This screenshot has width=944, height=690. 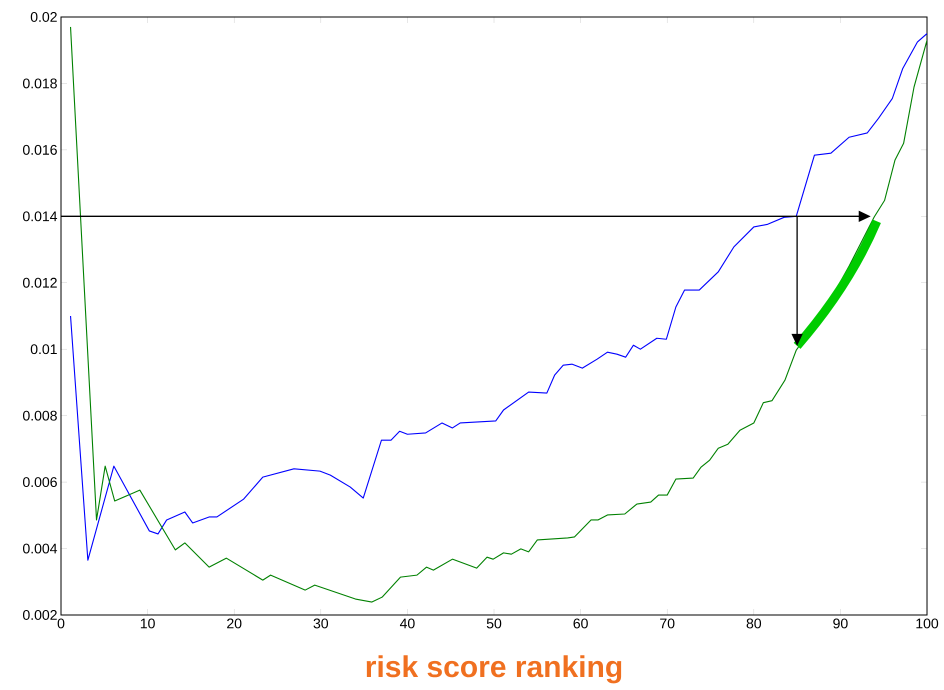 I want to click on x-tick-label: 90, so click(x=840, y=623).